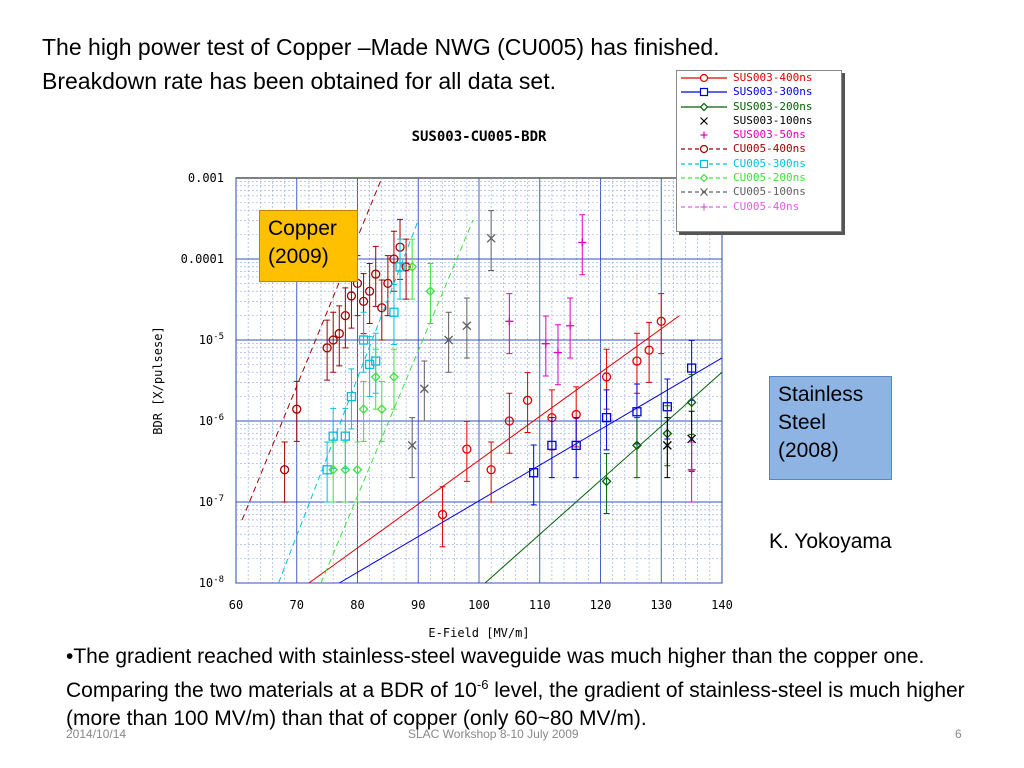 The height and width of the screenshot is (768, 1024). What do you see at coordinates (478, 633) in the screenshot?
I see `x-axis-label: E-Field [MV/m]` at bounding box center [478, 633].